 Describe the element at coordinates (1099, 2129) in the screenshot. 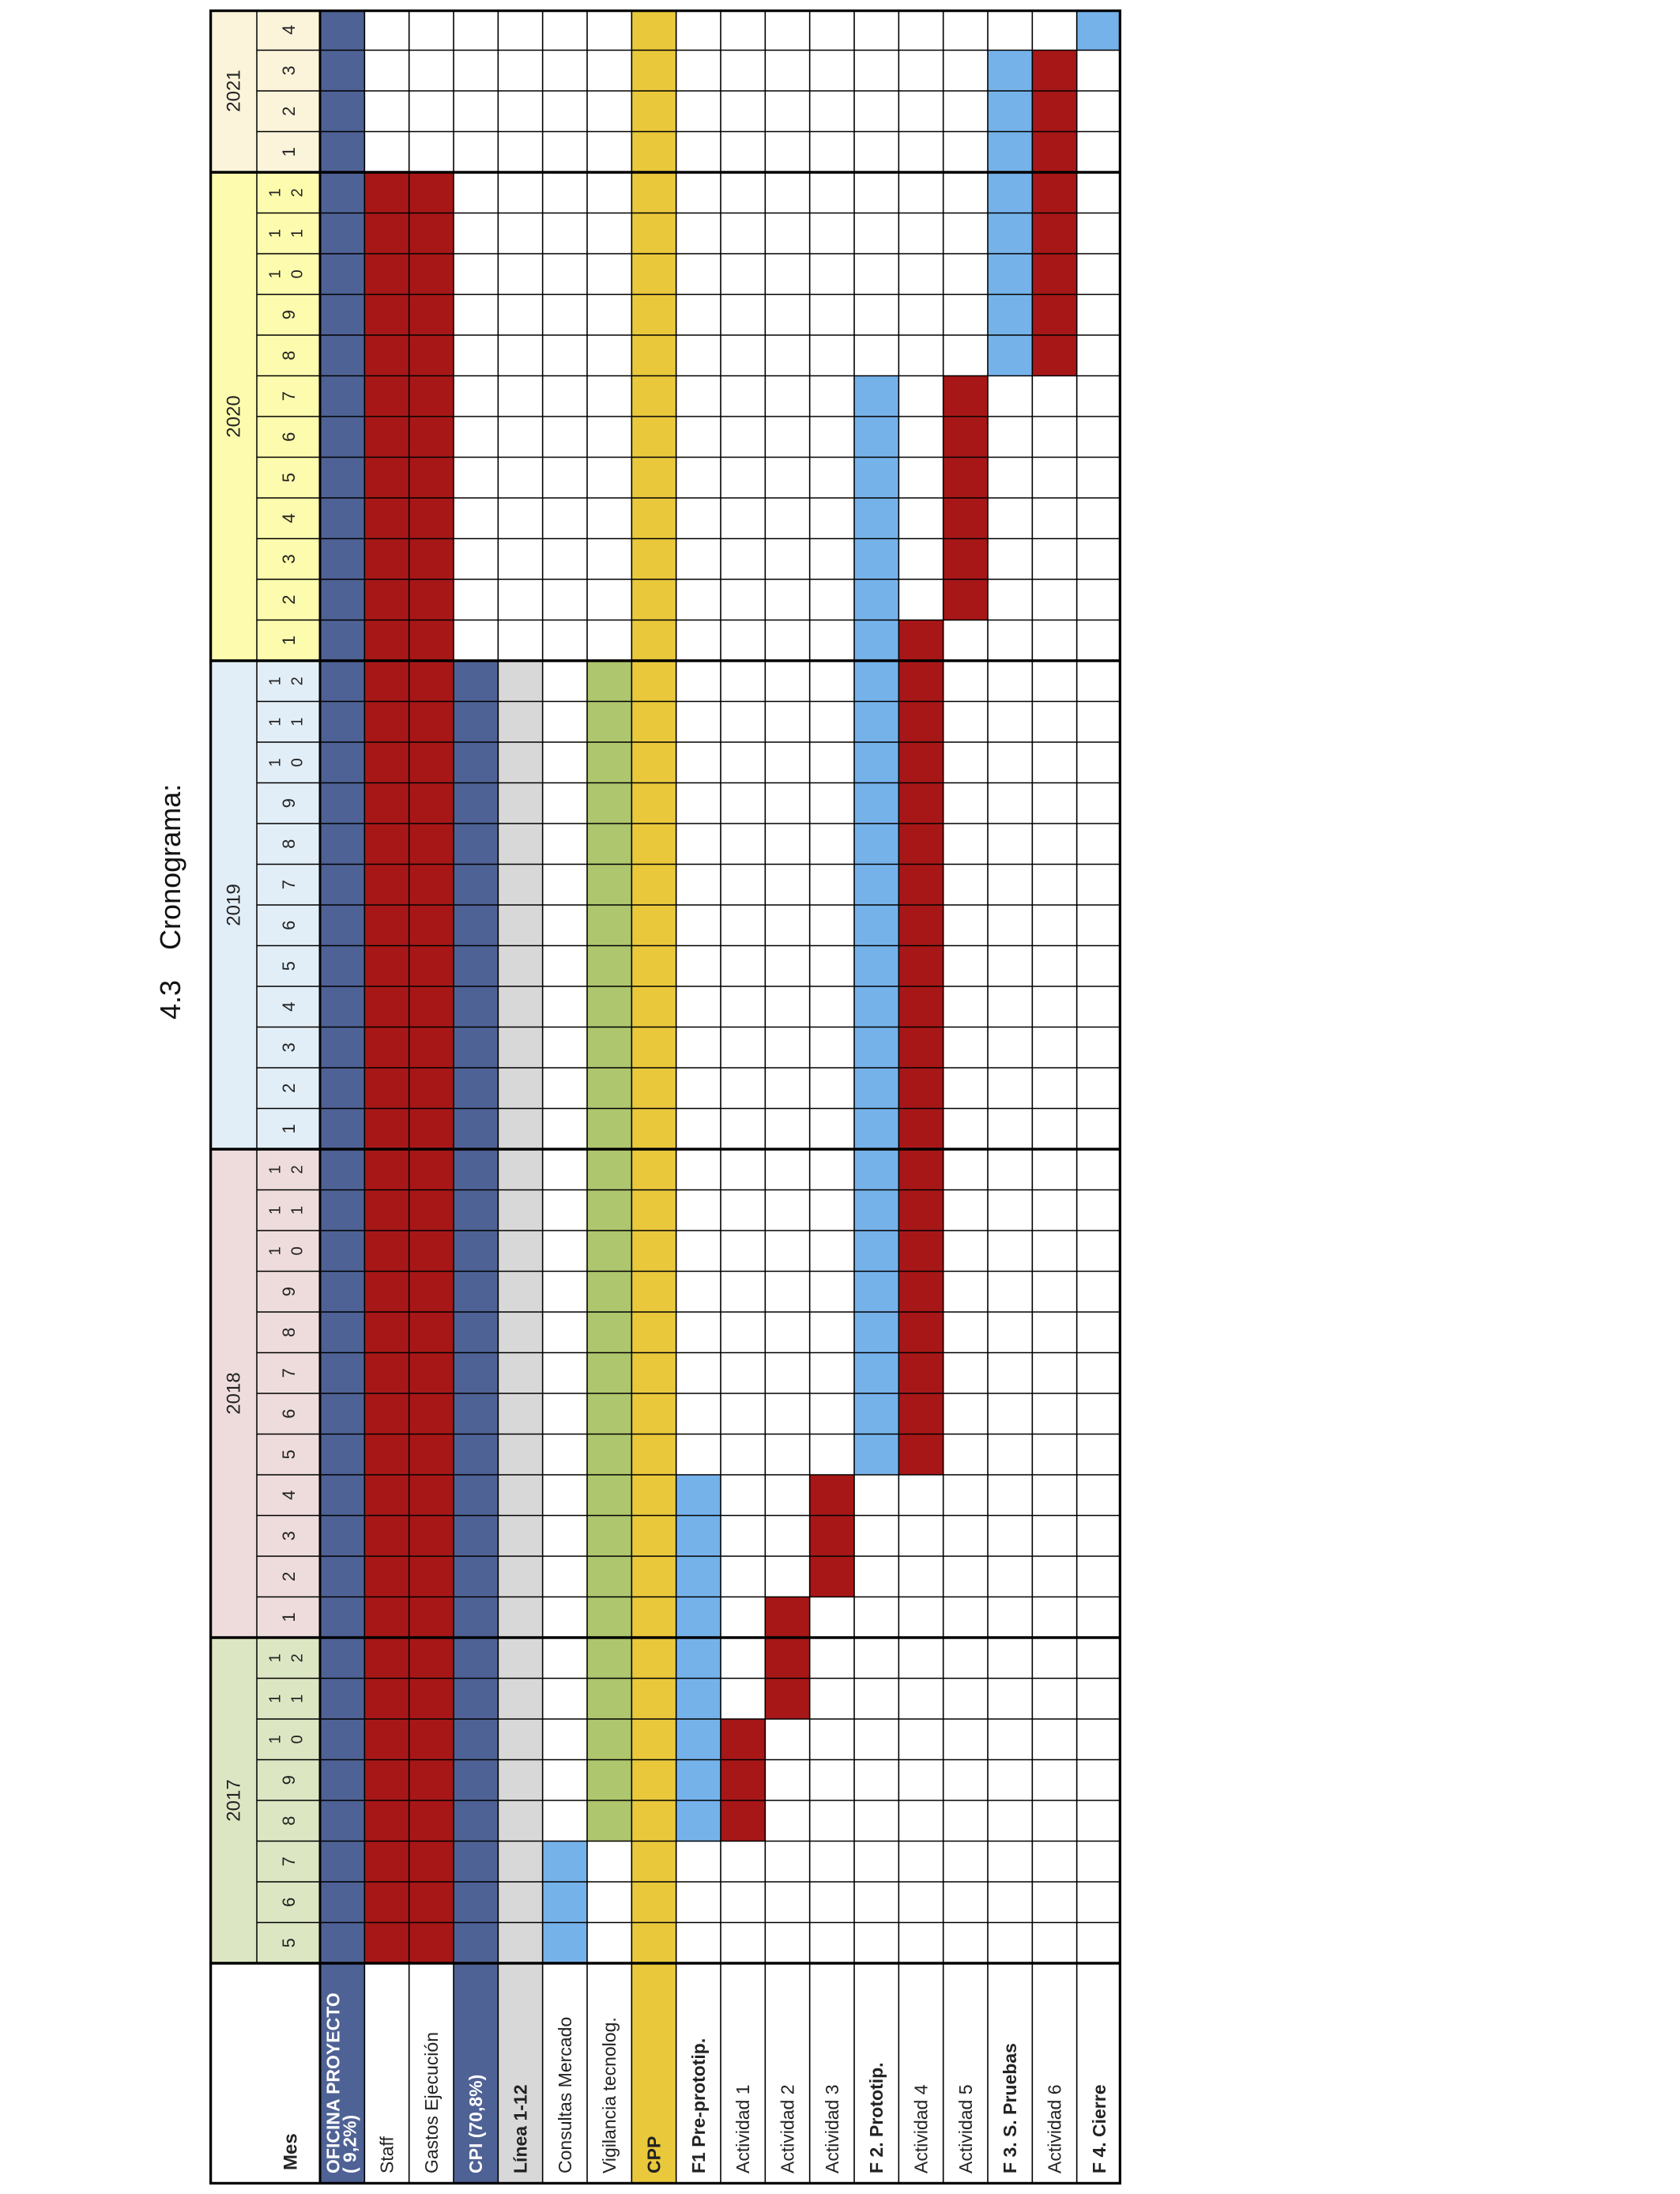

I see `row-label: F 4. Cierre` at that location.